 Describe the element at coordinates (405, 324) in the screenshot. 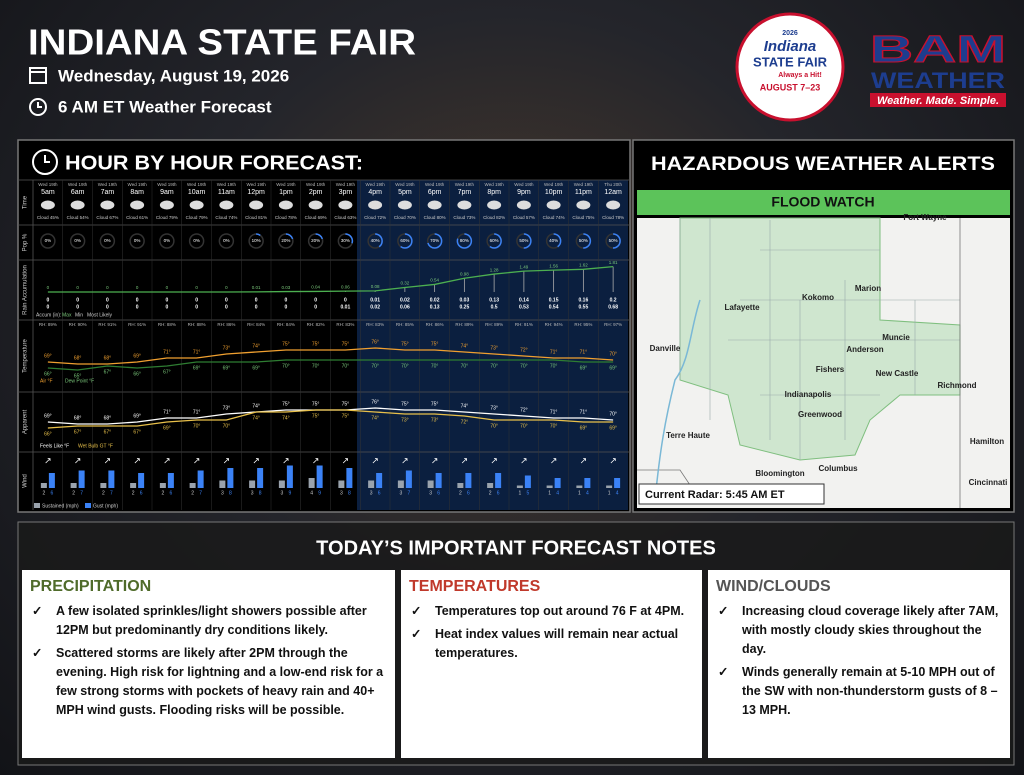

I see `rh-label: RH: 85%` at that location.